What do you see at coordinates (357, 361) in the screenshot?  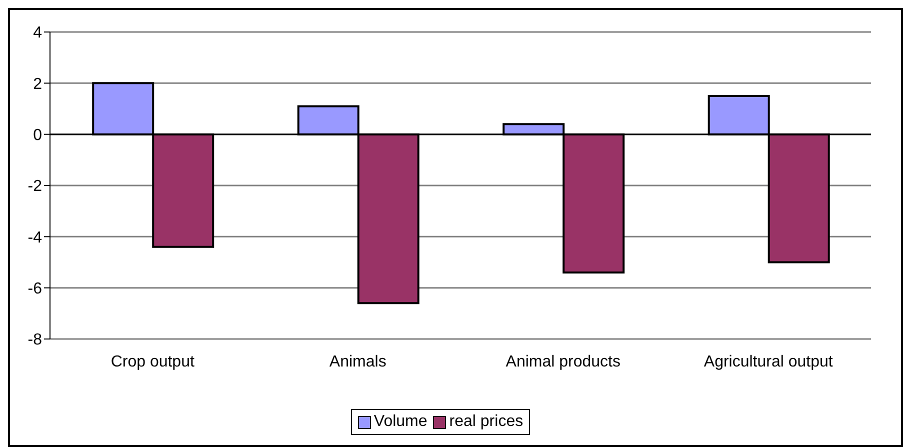 I see `x-tick-label: Animals` at bounding box center [357, 361].